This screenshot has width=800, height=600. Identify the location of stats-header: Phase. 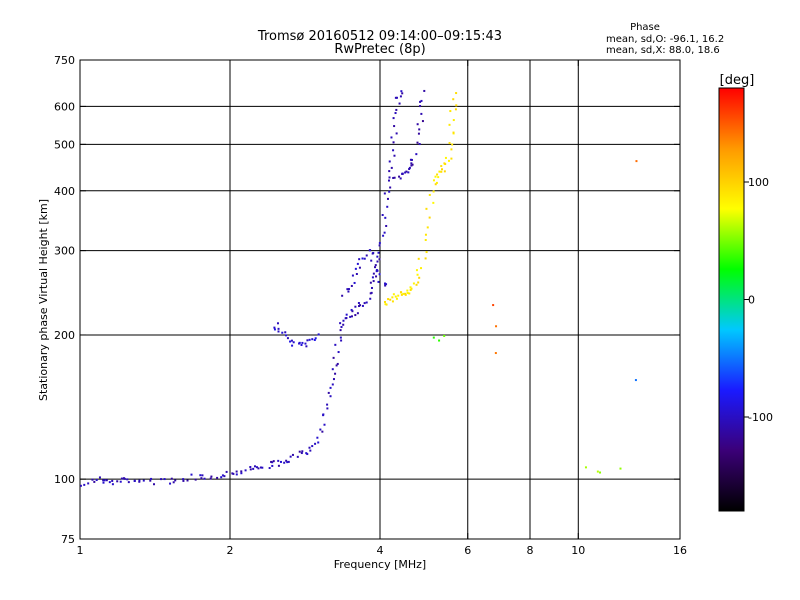
(645, 27).